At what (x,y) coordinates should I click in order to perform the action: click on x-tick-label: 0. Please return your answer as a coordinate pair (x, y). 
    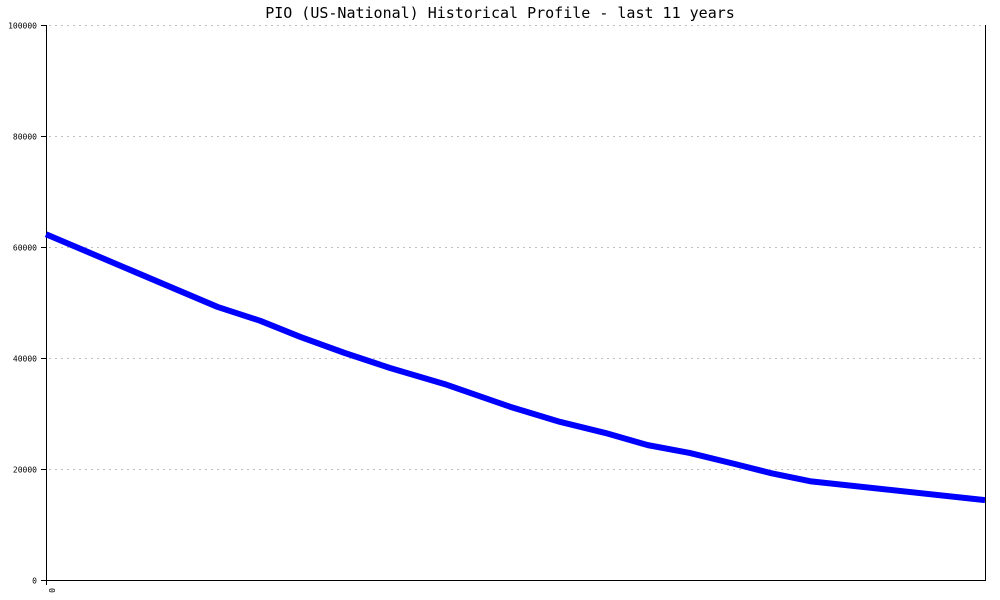
    Looking at the image, I should click on (51, 590).